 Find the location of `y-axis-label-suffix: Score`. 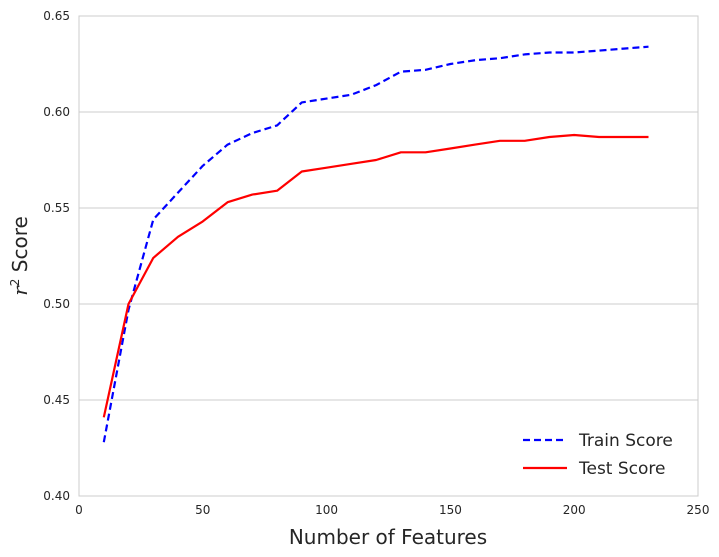

y-axis-label-suffix: Score is located at coordinates (20, 247).